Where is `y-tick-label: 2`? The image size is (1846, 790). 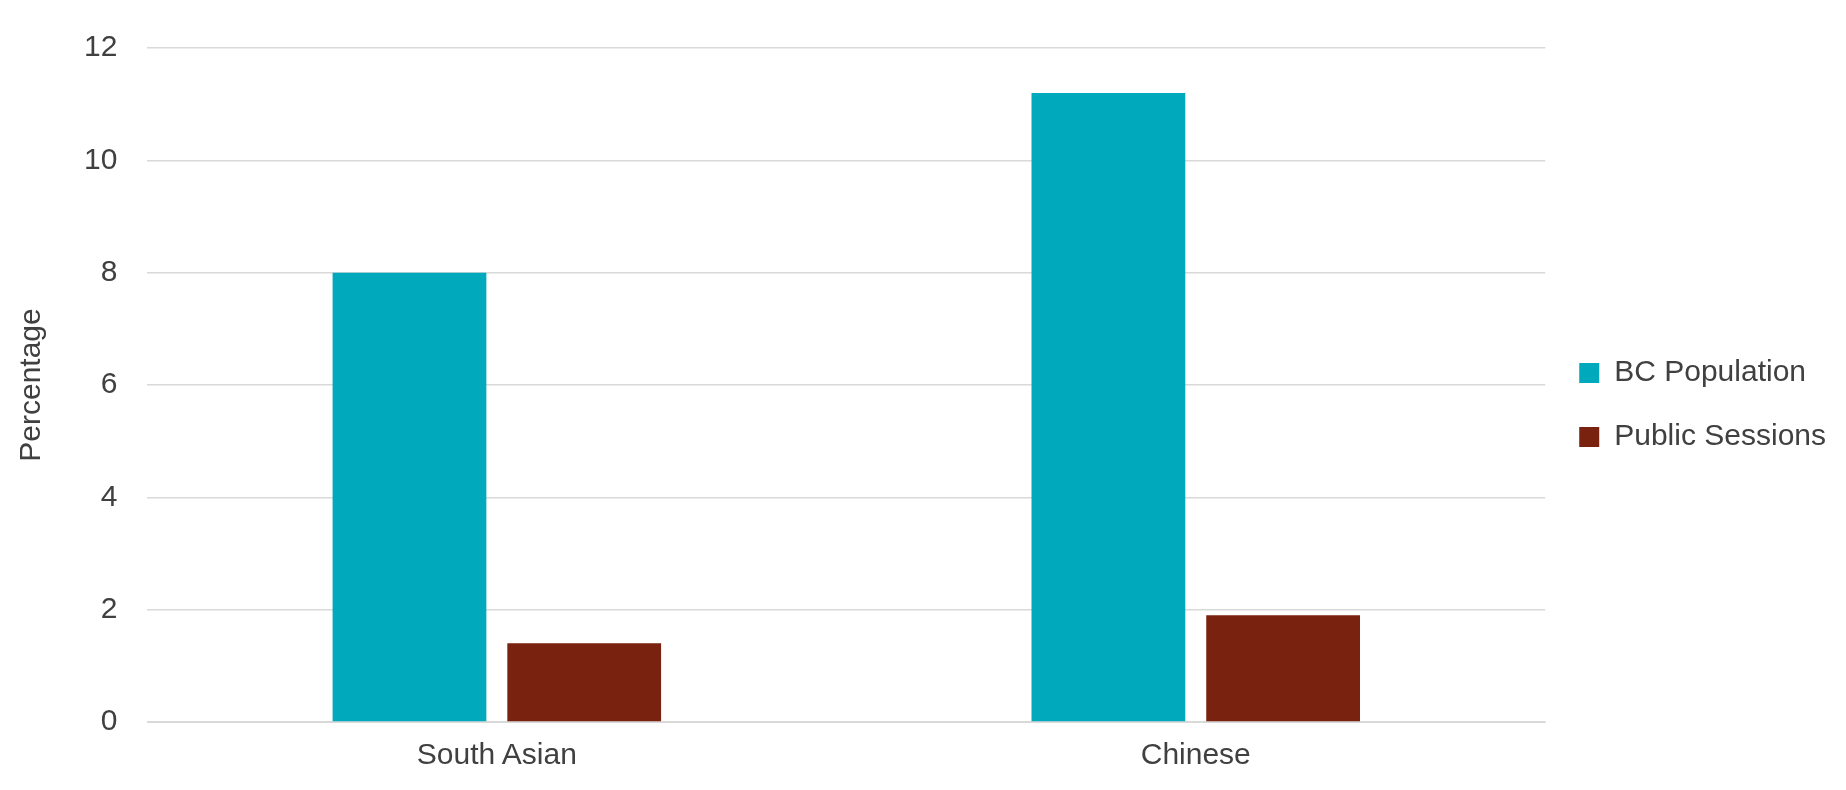 y-tick-label: 2 is located at coordinates (109, 607).